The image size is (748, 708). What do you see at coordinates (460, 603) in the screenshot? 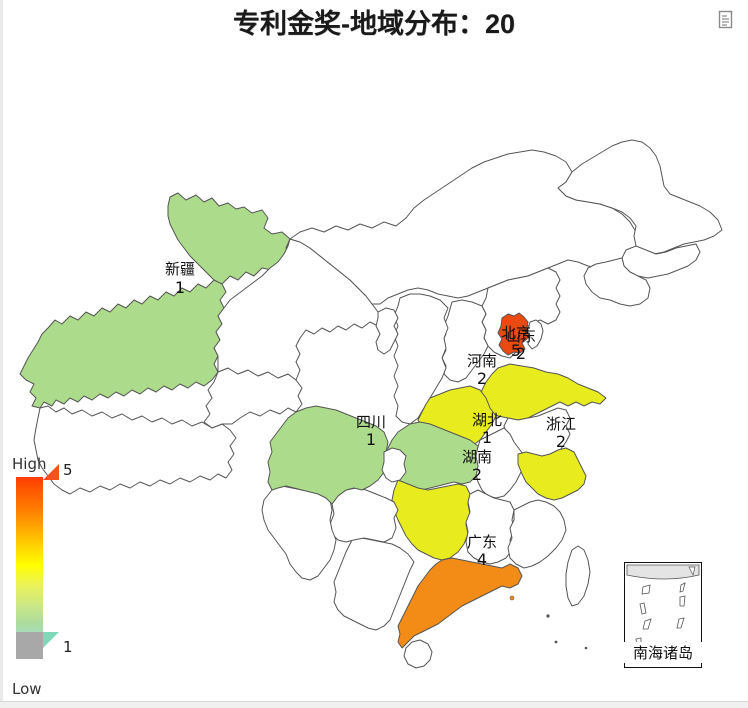
I see `province-guangdong` at bounding box center [460, 603].